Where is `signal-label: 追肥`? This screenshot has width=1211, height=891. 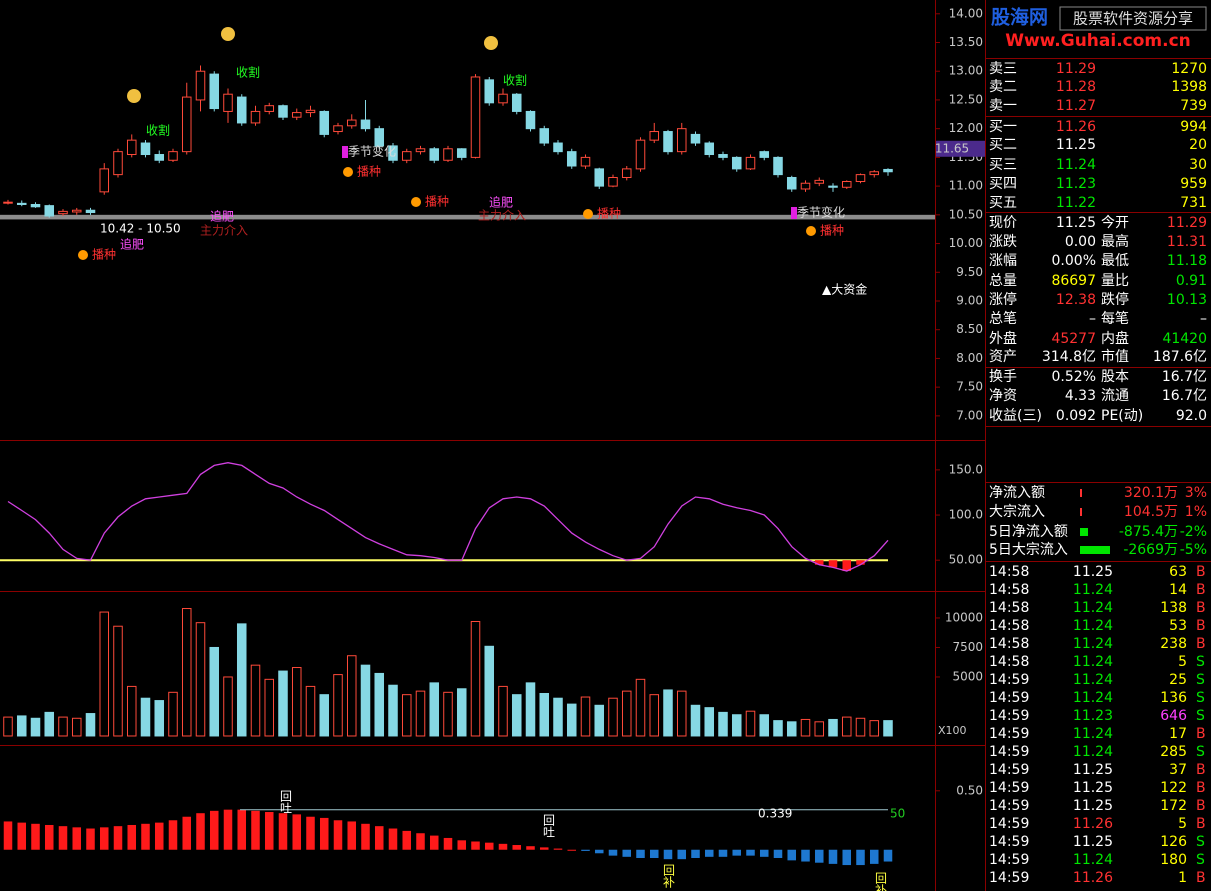
signal-label: 追肥 is located at coordinates (132, 244).